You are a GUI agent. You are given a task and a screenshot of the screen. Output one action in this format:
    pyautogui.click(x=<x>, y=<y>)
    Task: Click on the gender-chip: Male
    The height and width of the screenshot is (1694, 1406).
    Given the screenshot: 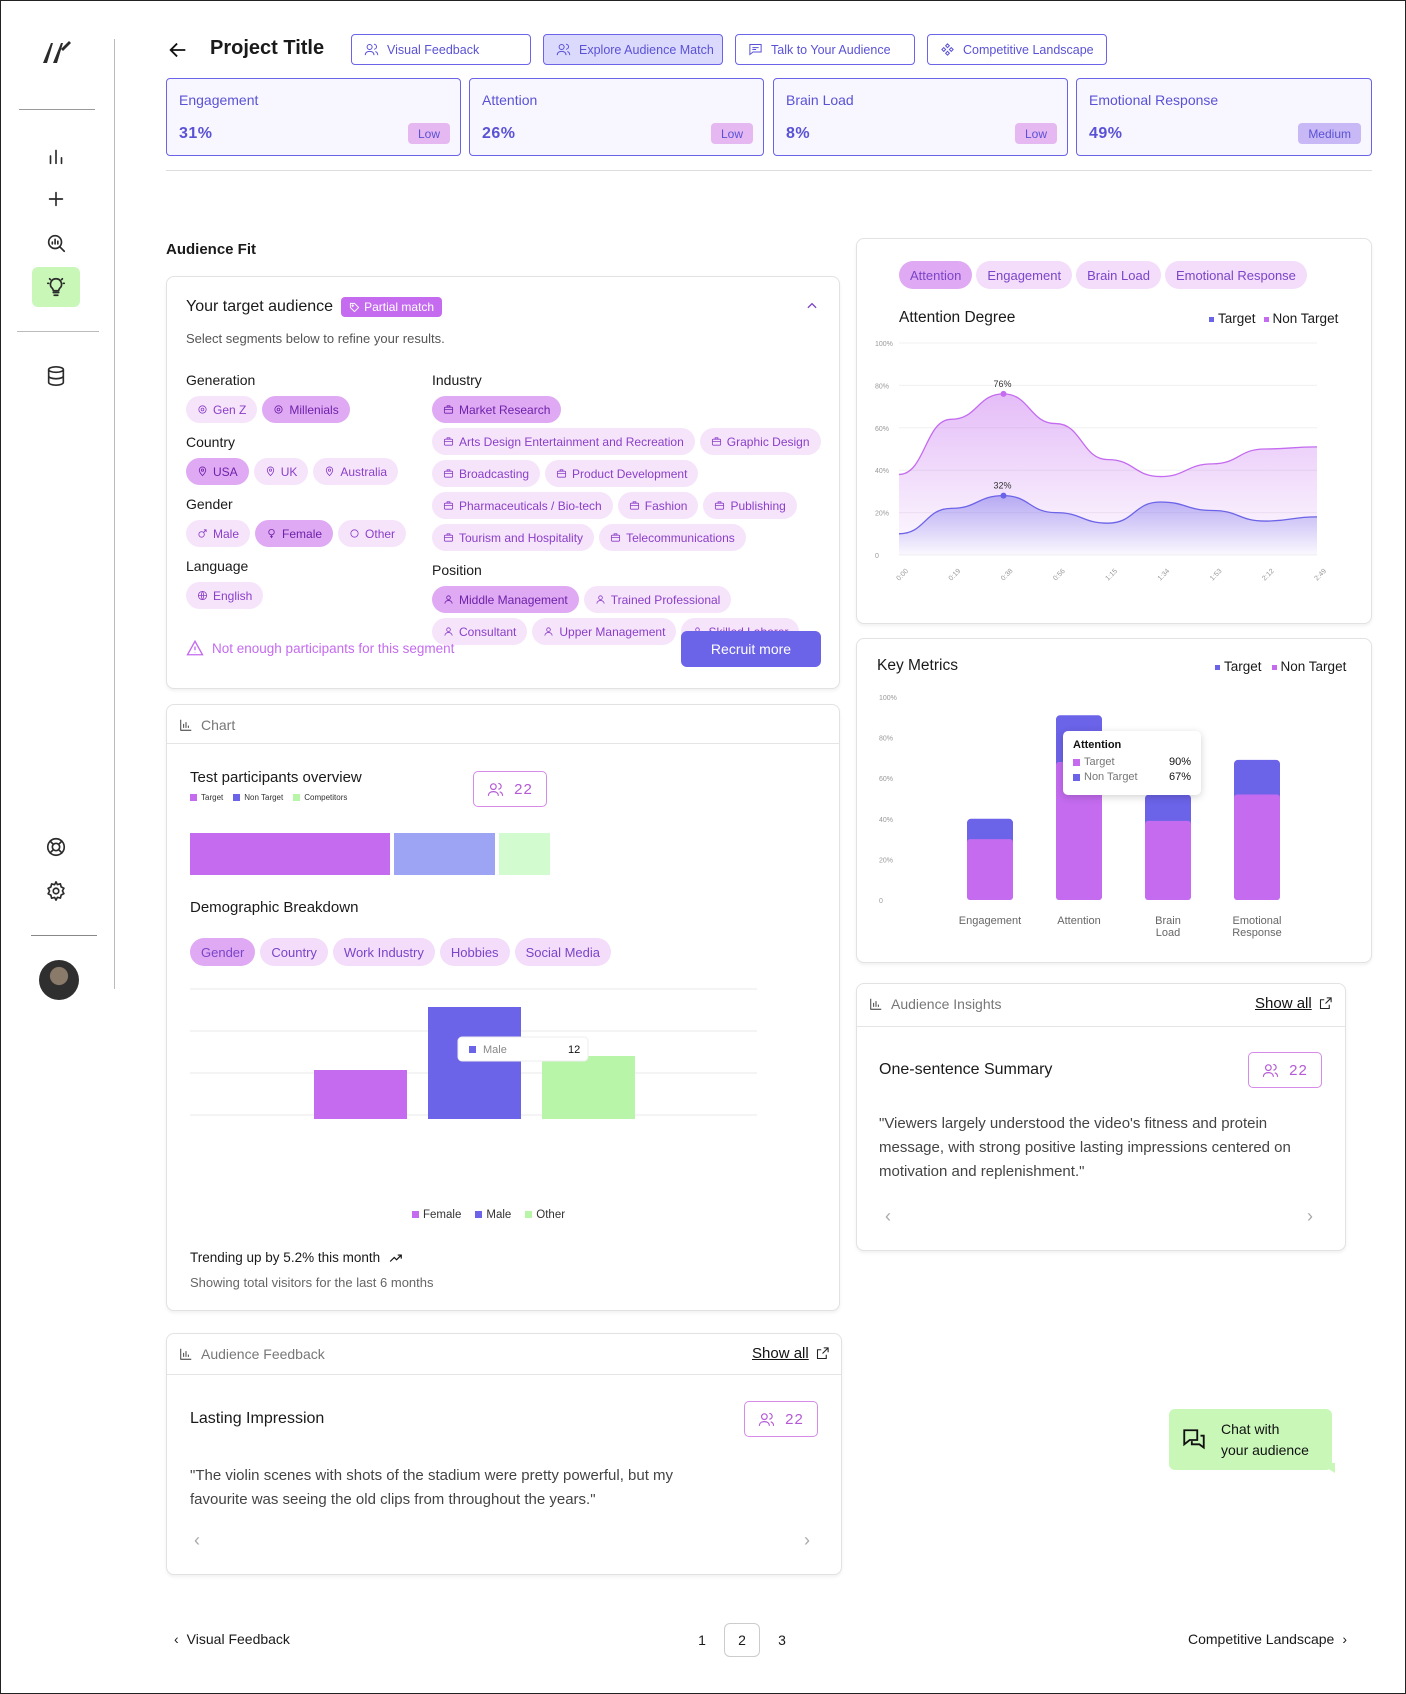 What is the action you would take?
    pyautogui.click(x=218, y=533)
    